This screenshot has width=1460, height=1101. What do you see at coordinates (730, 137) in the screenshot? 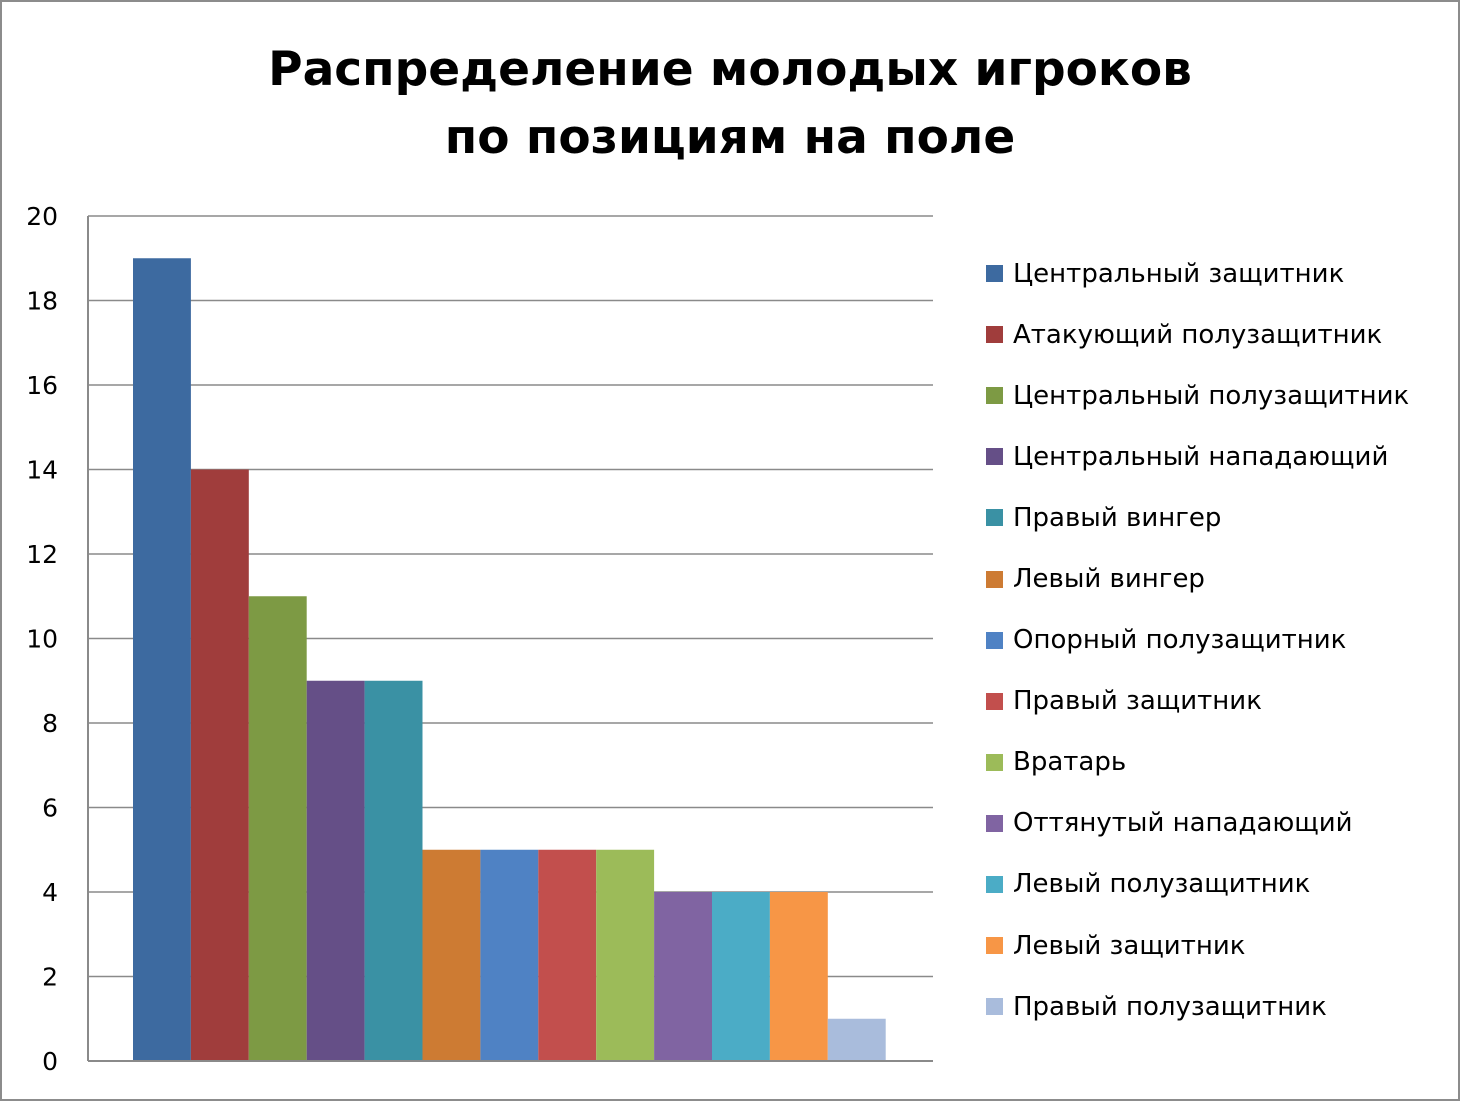
I see `chart-title-line-2: по позициям на поле` at bounding box center [730, 137].